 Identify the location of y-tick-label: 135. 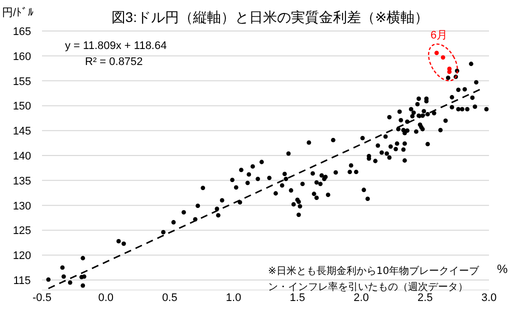
(22, 181).